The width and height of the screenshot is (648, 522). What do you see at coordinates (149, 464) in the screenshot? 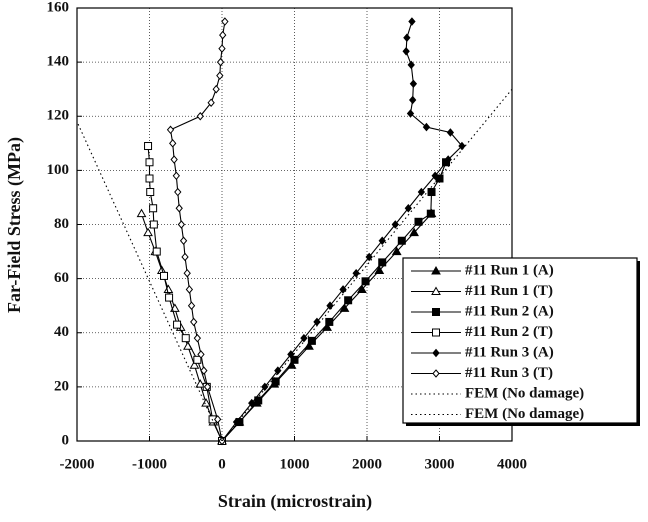
I see `x-tick-label: -1000` at bounding box center [149, 464].